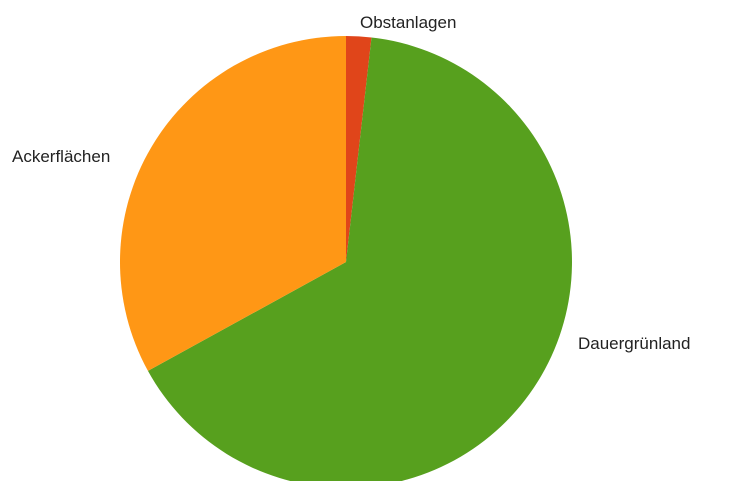  Describe the element at coordinates (634, 343) in the screenshot. I see `slice-label-dauergruenland: Dauergrünland` at that location.